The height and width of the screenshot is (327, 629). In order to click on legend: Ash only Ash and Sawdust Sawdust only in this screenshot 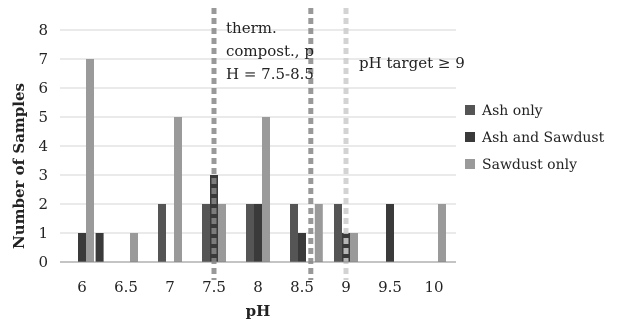, I will do `click(535, 138)`.